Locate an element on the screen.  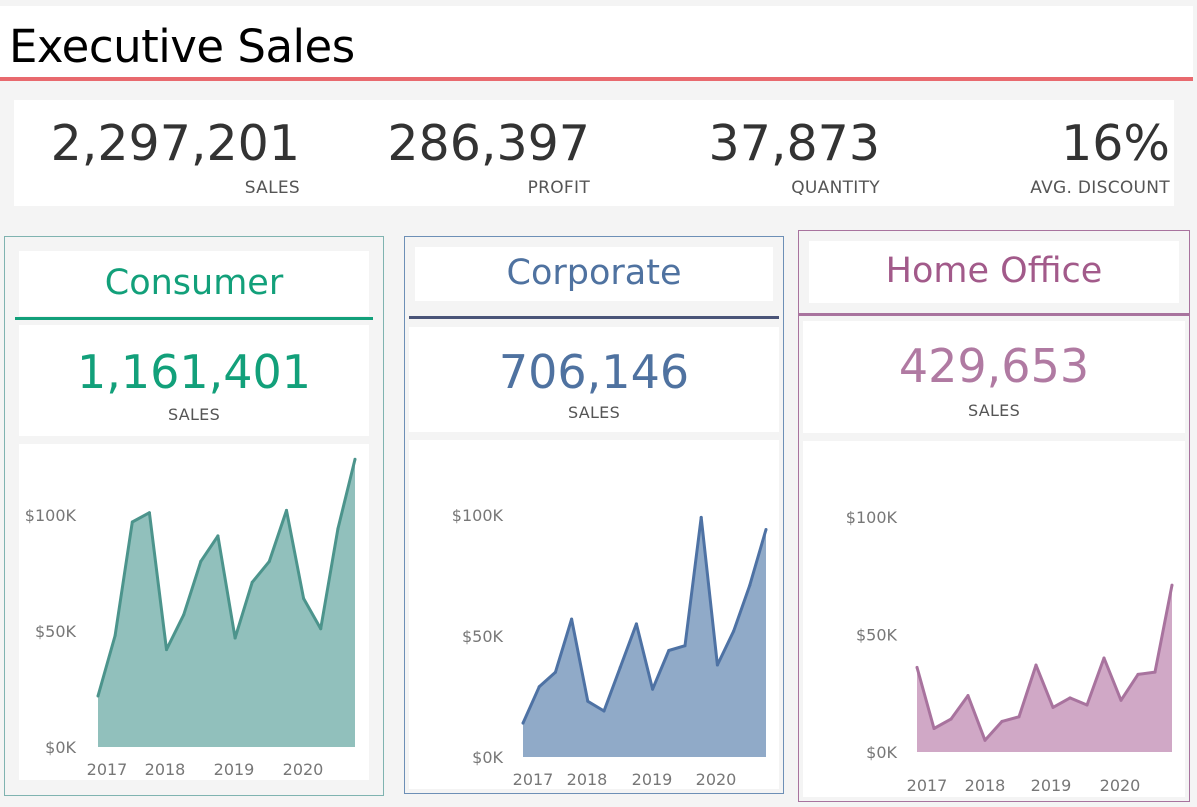
segment-sales-box: 706,146 SALES is located at coordinates (594, 379).